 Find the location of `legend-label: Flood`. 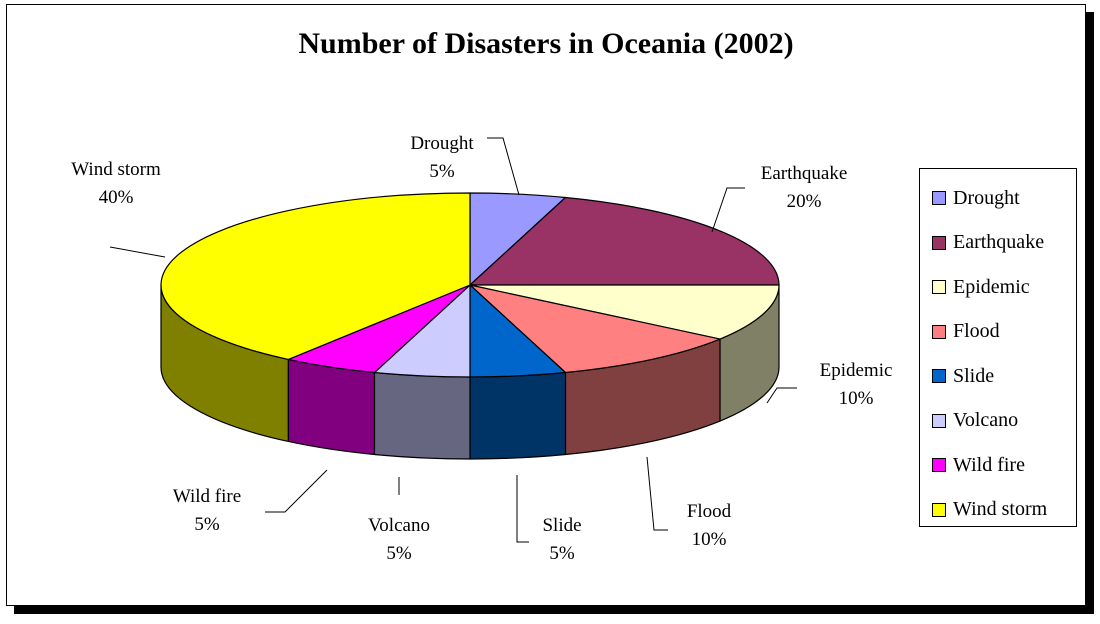

legend-label: Flood is located at coordinates (976, 331).